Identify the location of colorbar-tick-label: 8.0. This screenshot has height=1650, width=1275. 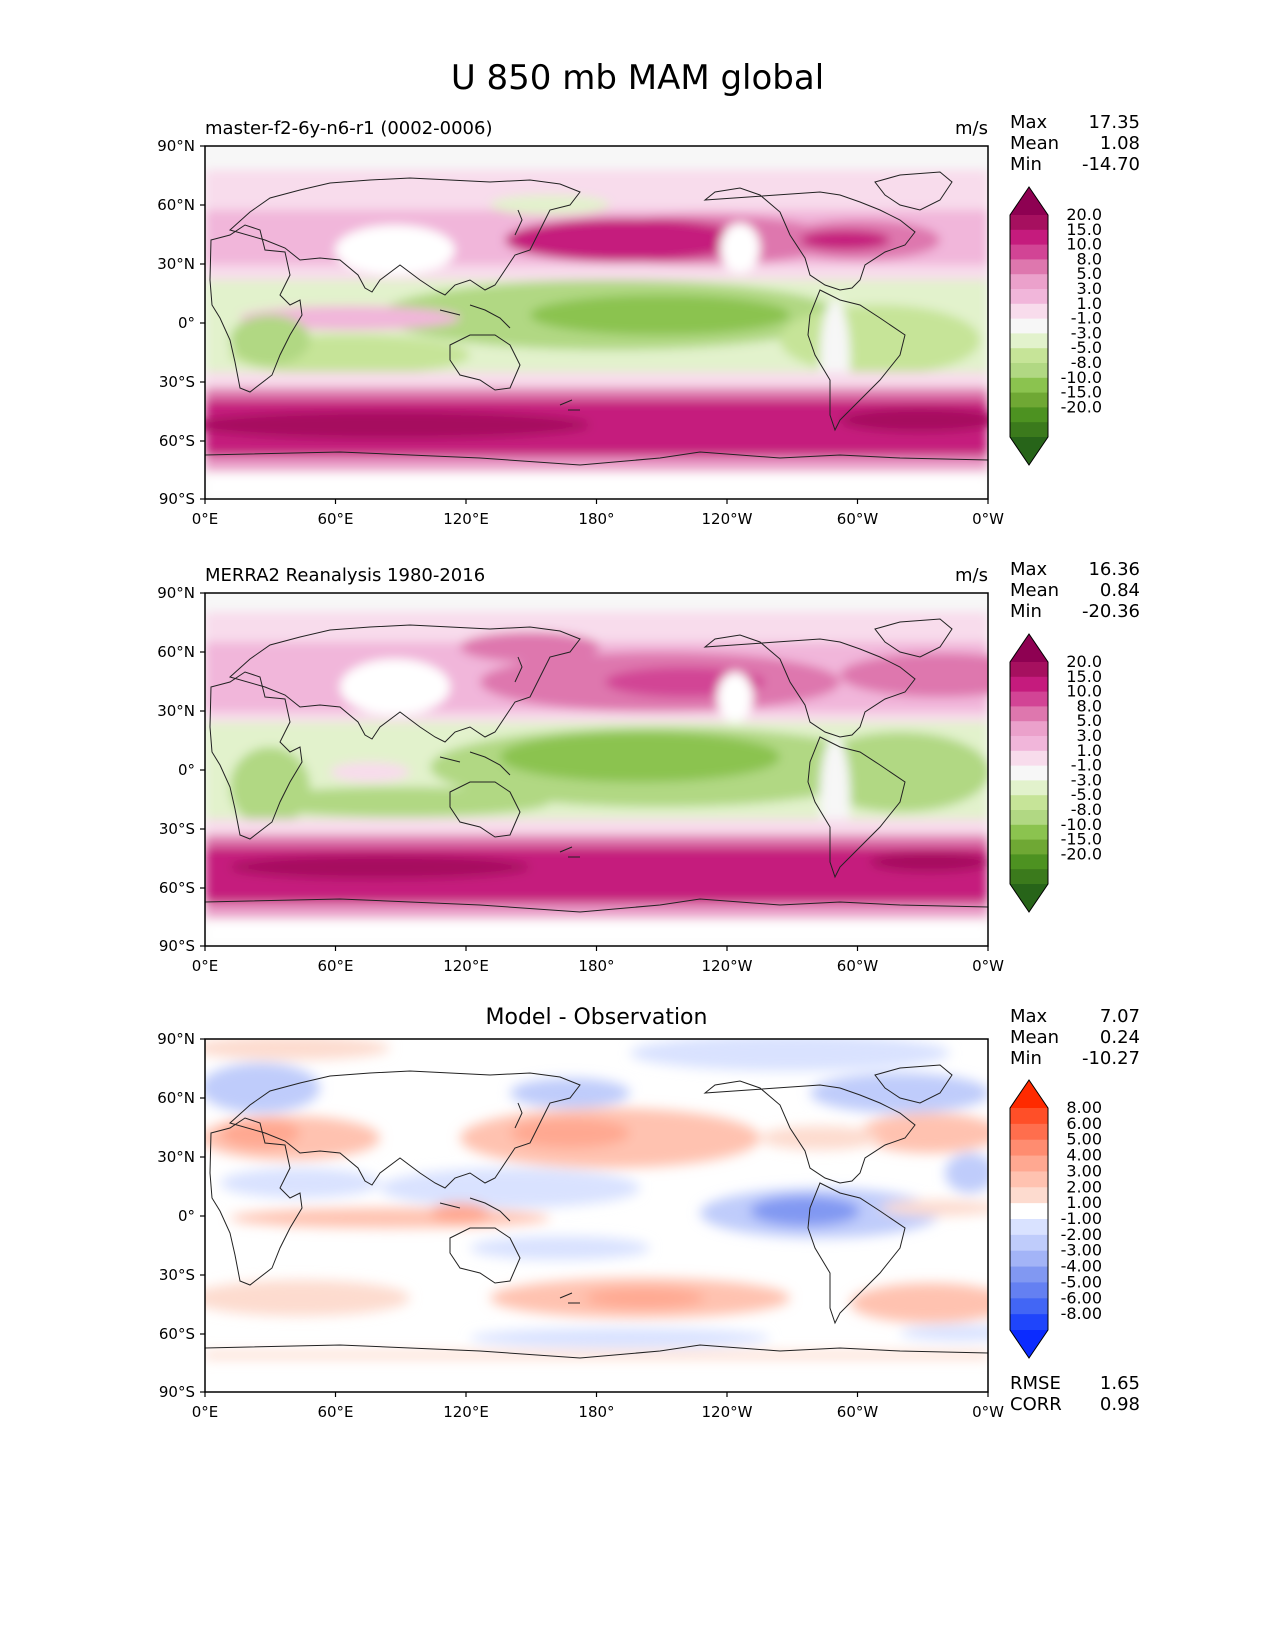
(1089, 705).